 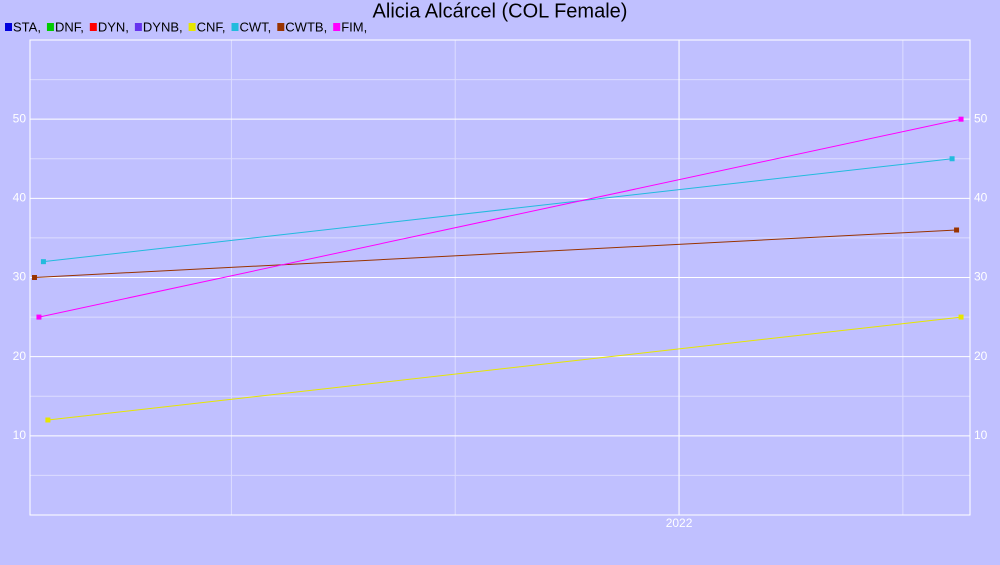 I want to click on y-tick-label: 50, so click(x=20, y=118).